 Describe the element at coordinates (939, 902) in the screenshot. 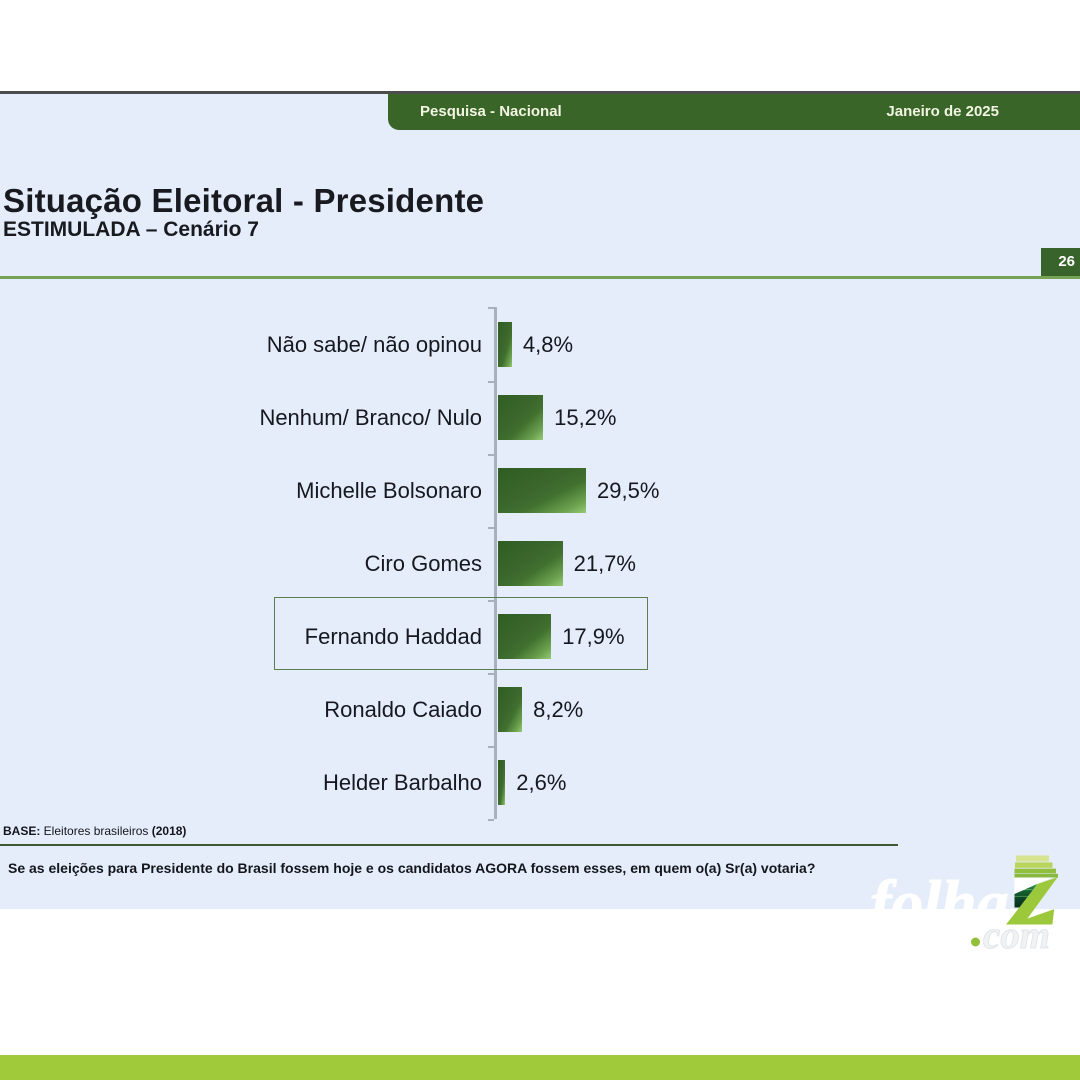

I see `svg-text: folha` at that location.